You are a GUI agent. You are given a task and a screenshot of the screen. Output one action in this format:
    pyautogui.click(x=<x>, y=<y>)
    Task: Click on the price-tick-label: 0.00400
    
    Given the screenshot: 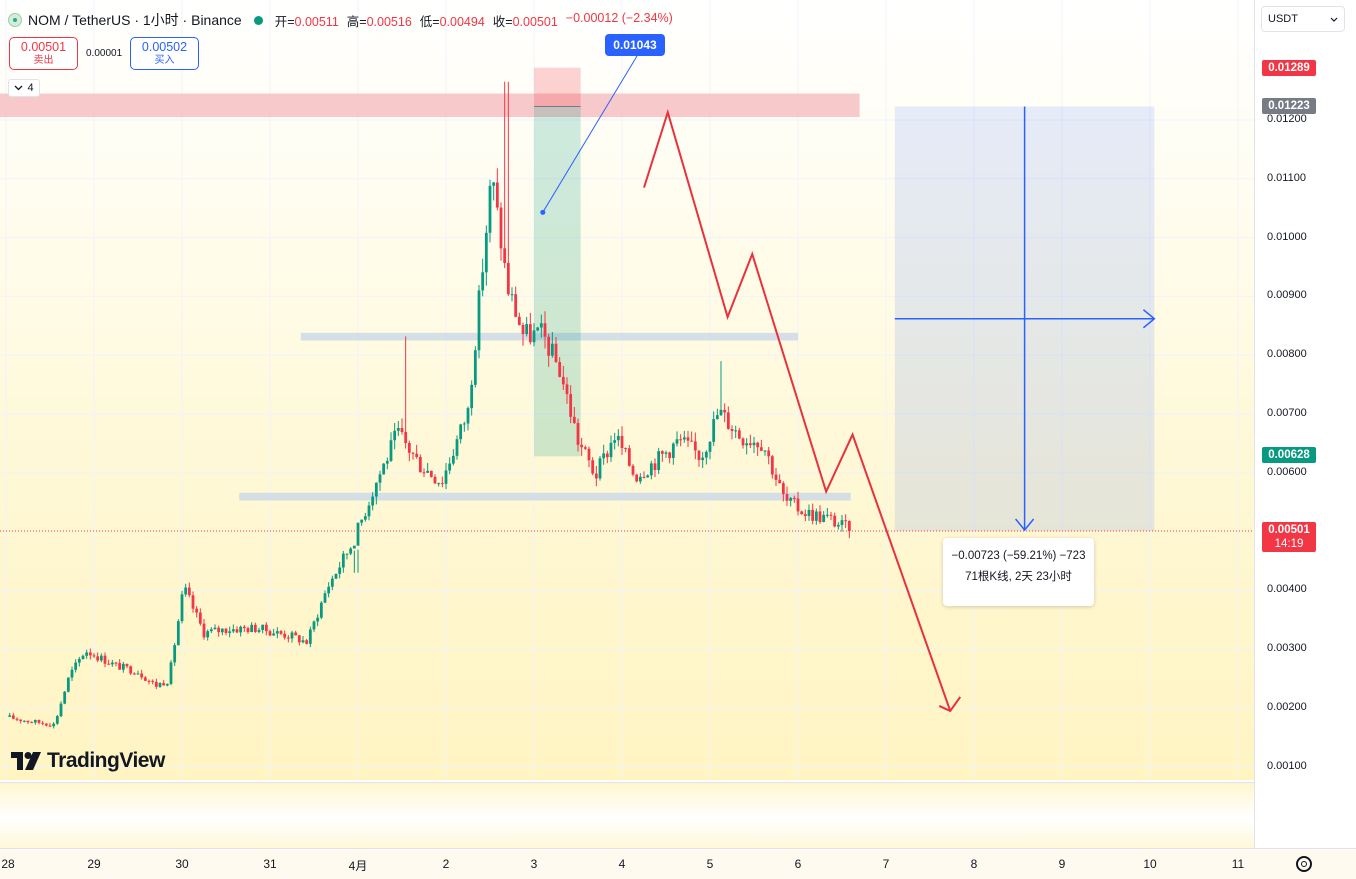 What is the action you would take?
    pyautogui.click(x=1287, y=589)
    